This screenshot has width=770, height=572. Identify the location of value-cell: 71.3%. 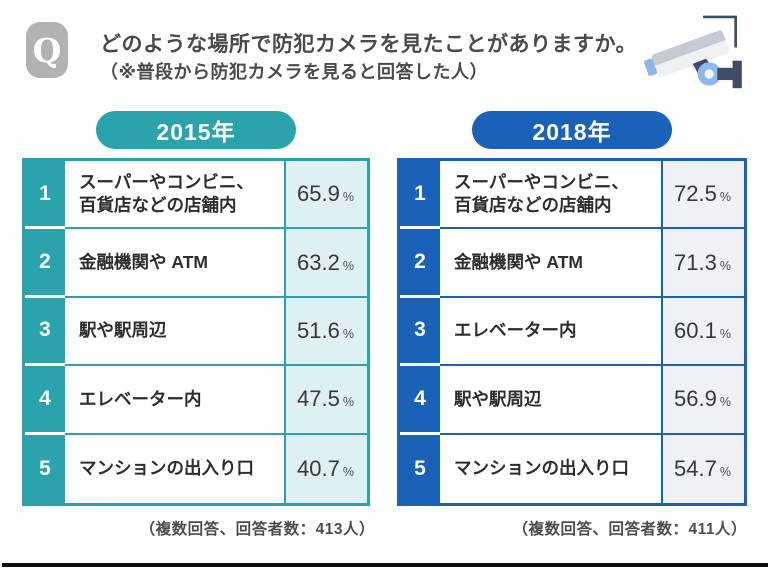
(702, 263).